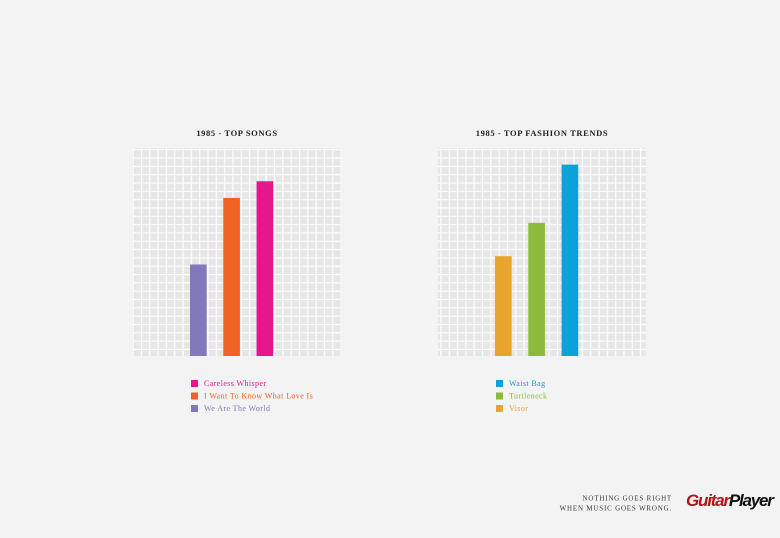 This screenshot has width=780, height=538. What do you see at coordinates (236, 133) in the screenshot?
I see `chart-title: 1985 - TOP SONGS` at bounding box center [236, 133].